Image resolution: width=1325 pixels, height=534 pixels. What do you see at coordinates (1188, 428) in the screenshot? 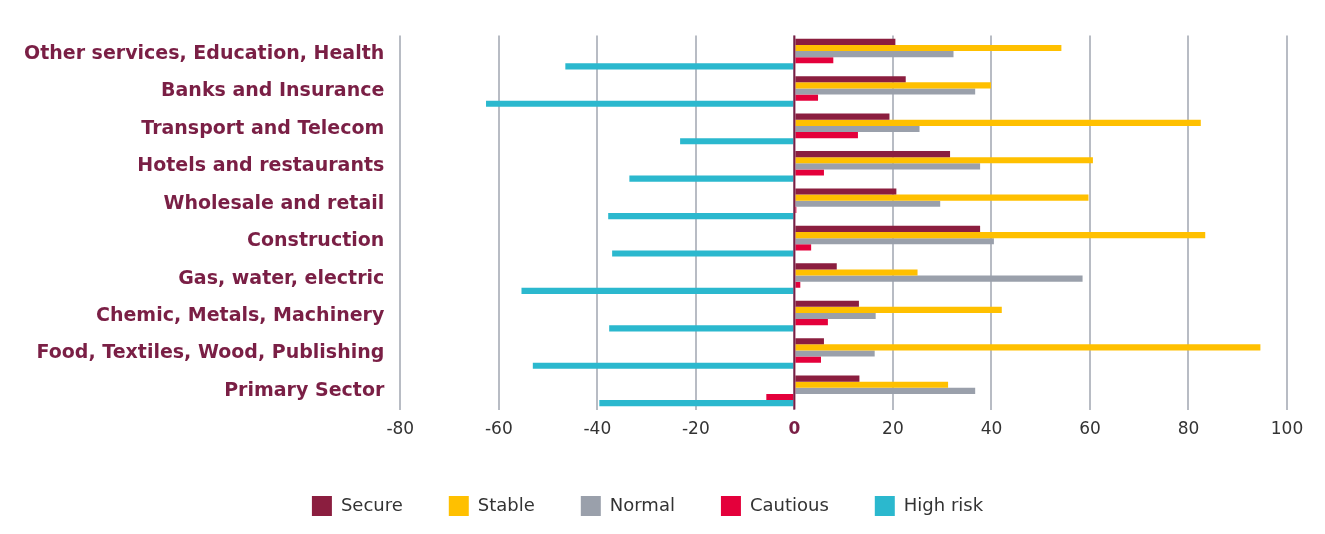
I see `x-tick-label: 80` at bounding box center [1188, 428].